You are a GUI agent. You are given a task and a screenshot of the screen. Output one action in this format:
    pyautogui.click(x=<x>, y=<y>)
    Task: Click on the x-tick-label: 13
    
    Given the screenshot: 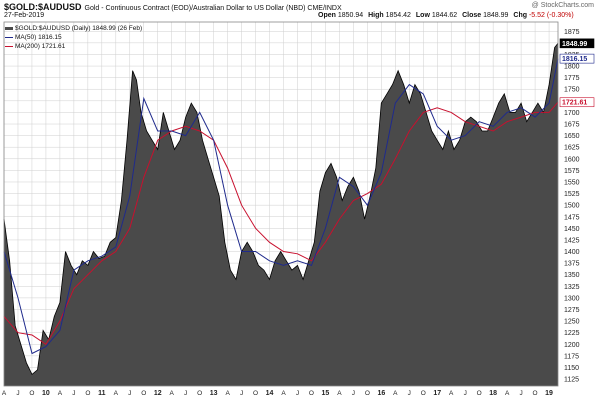 What is the action you would take?
    pyautogui.click(x=214, y=393)
    